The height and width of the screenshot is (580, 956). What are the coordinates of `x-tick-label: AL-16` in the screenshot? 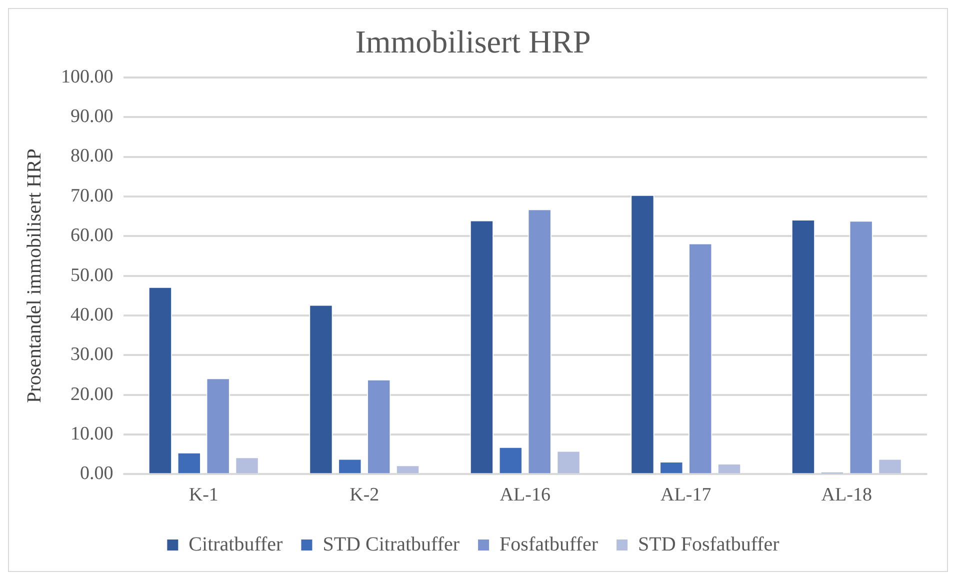 It's located at (525, 495).